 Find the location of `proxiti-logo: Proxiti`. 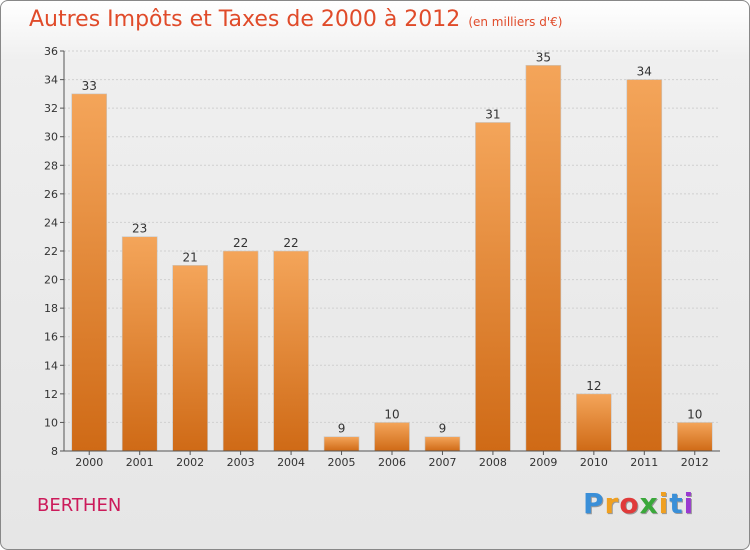

proxiti-logo: Proxiti is located at coordinates (638, 503).